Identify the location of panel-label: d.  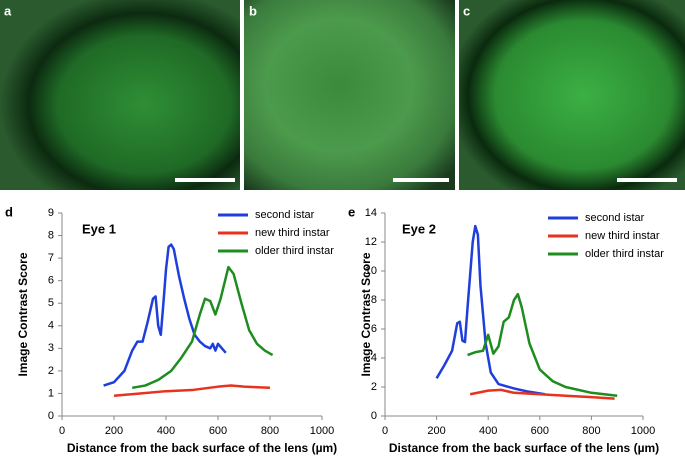
(9, 211).